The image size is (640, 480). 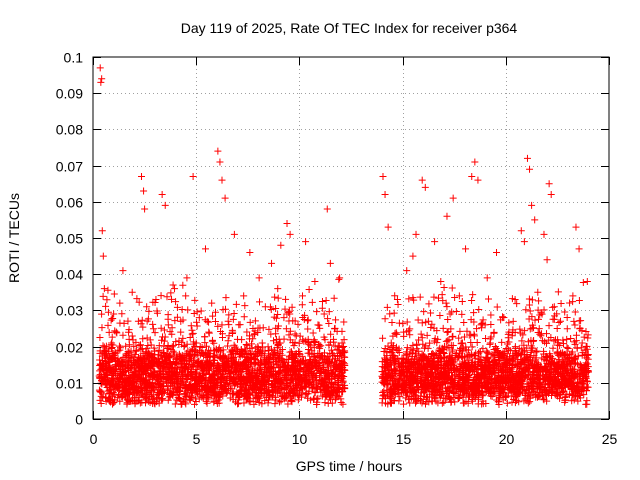 I want to click on y-tick-label: 0.07, so click(x=69, y=167).